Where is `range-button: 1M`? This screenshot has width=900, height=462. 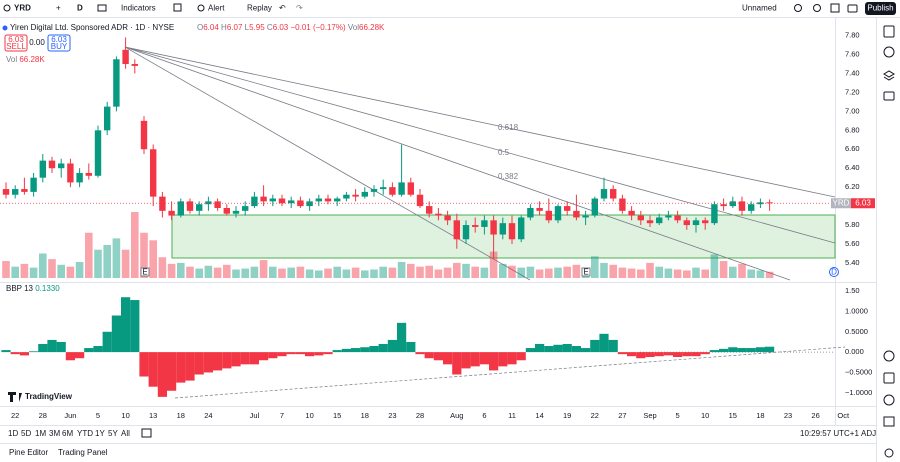 range-button: 1M is located at coordinates (40, 433).